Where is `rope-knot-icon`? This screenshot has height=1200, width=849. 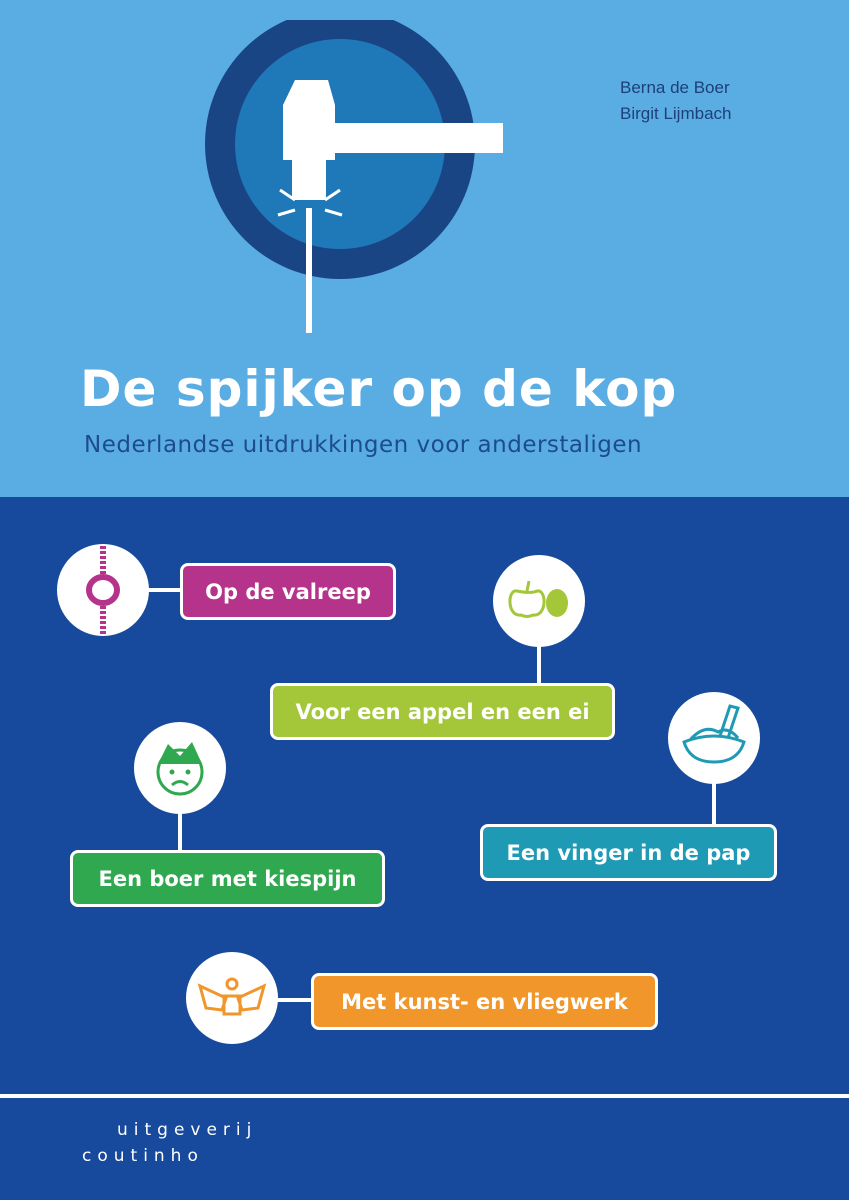 rope-knot-icon is located at coordinates (103, 590).